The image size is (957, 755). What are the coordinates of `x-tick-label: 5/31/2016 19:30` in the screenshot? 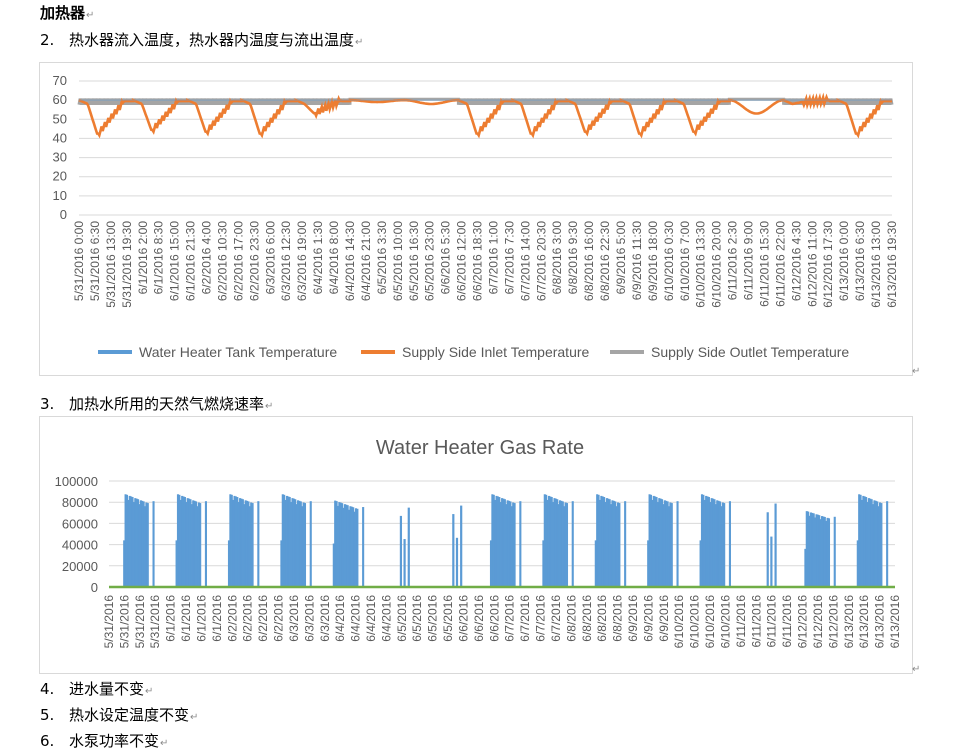 It's located at (127, 264).